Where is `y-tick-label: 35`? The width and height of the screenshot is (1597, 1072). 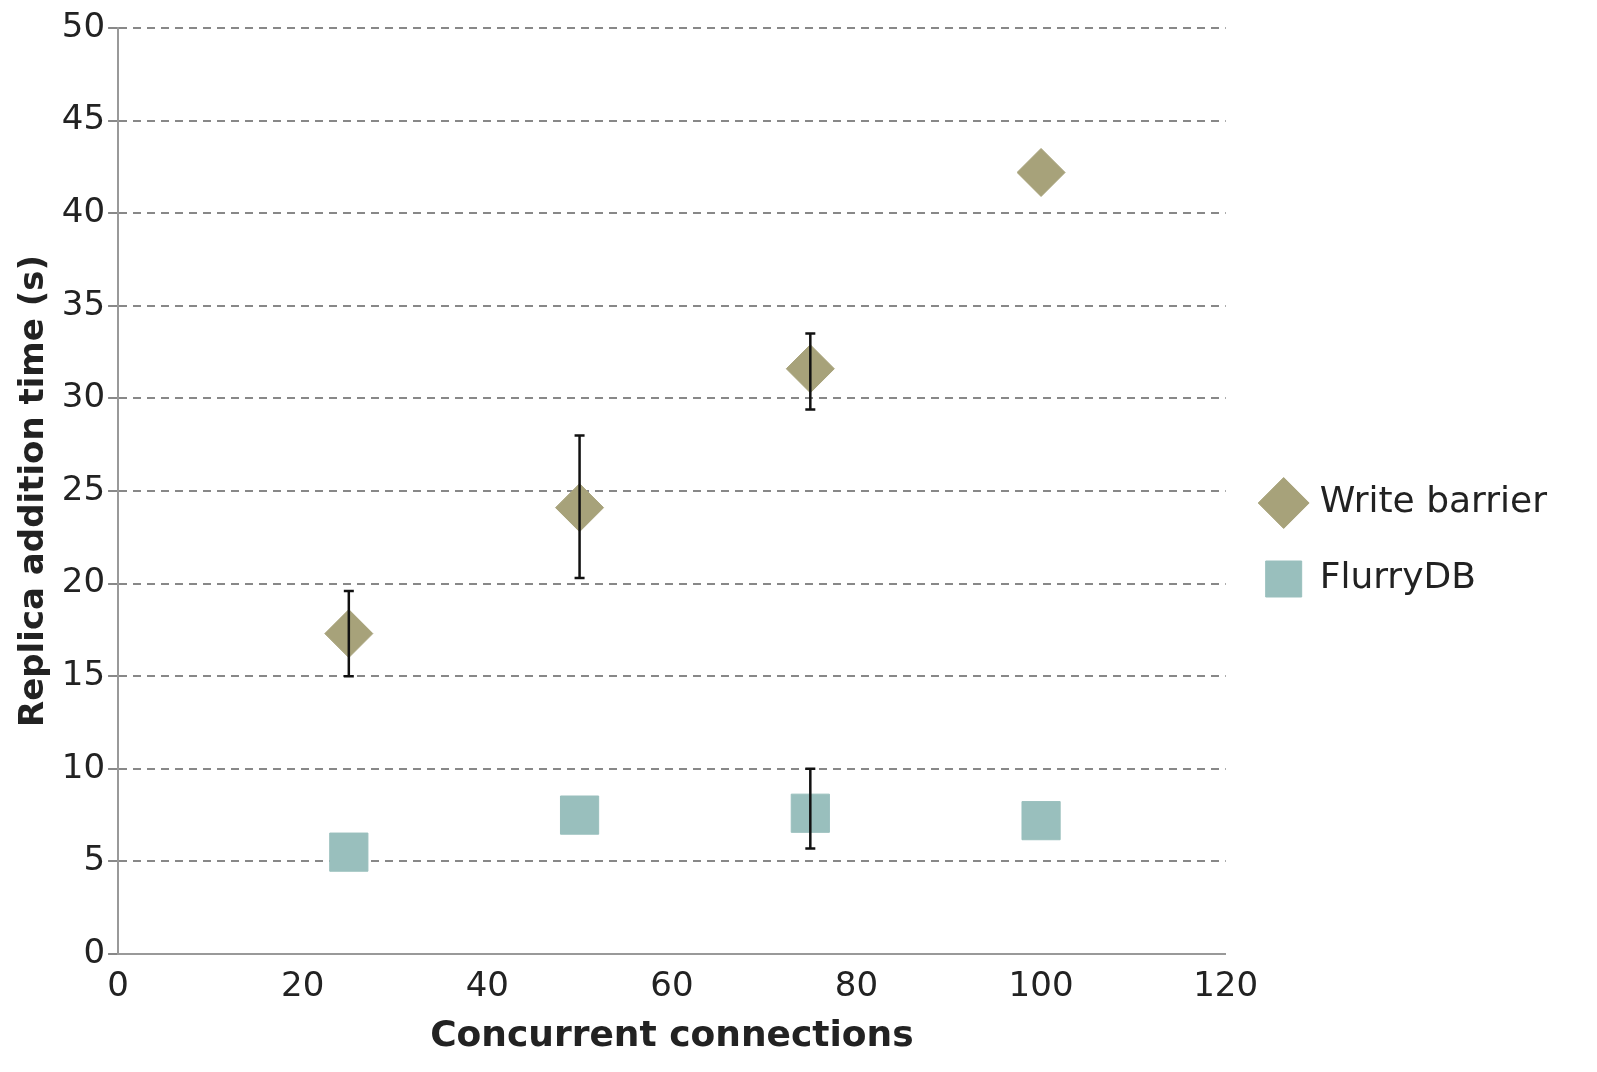 y-tick-label: 35 is located at coordinates (83, 302).